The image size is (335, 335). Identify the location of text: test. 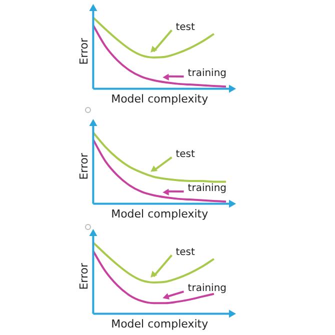
(185, 154).